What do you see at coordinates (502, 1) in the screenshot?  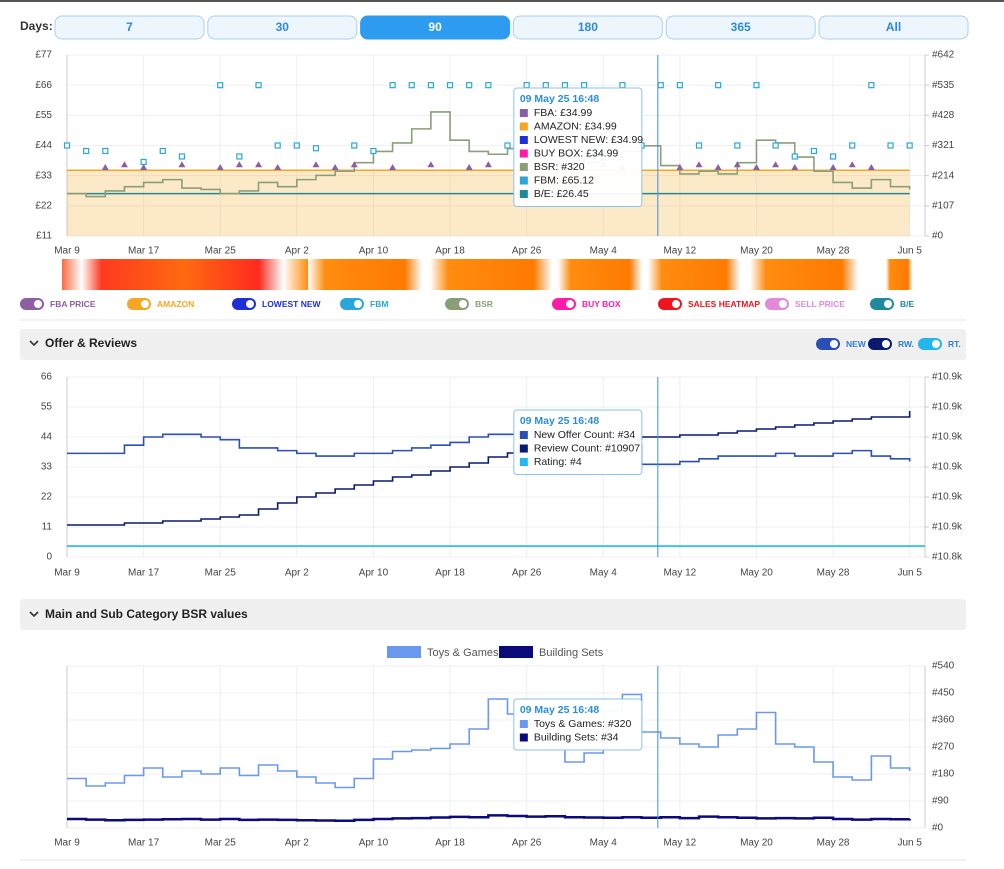 I see `top-border` at bounding box center [502, 1].